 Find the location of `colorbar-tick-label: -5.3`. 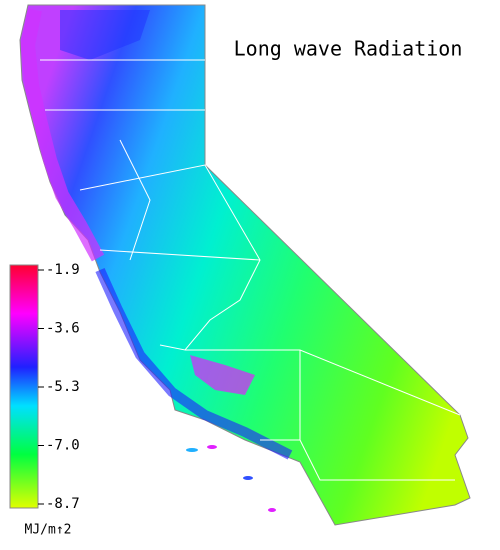

colorbar-tick-label: -5.3 is located at coordinates (63, 387).